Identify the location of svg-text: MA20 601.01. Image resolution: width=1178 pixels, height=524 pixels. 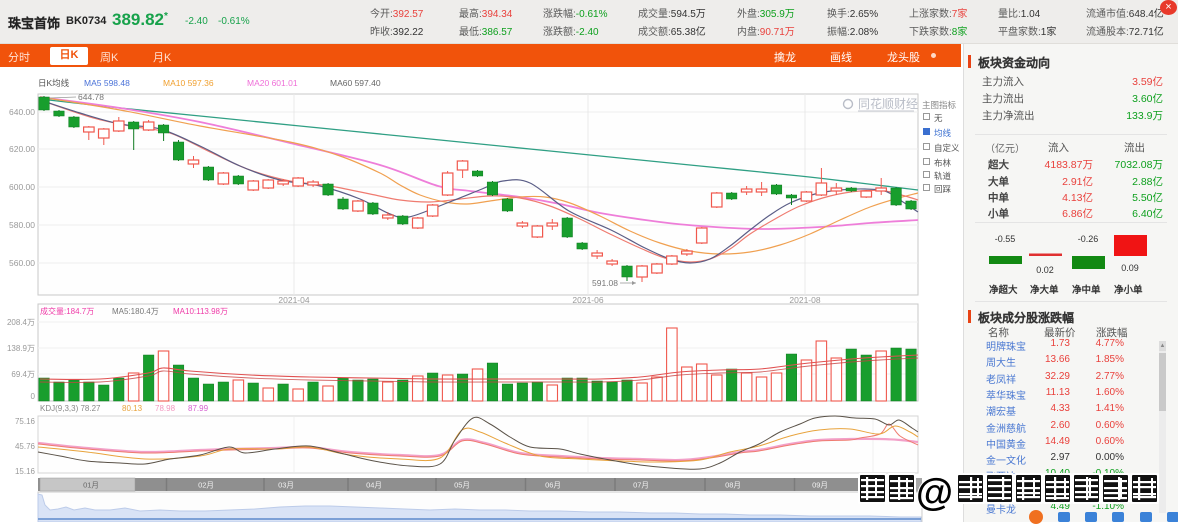
(272, 83).